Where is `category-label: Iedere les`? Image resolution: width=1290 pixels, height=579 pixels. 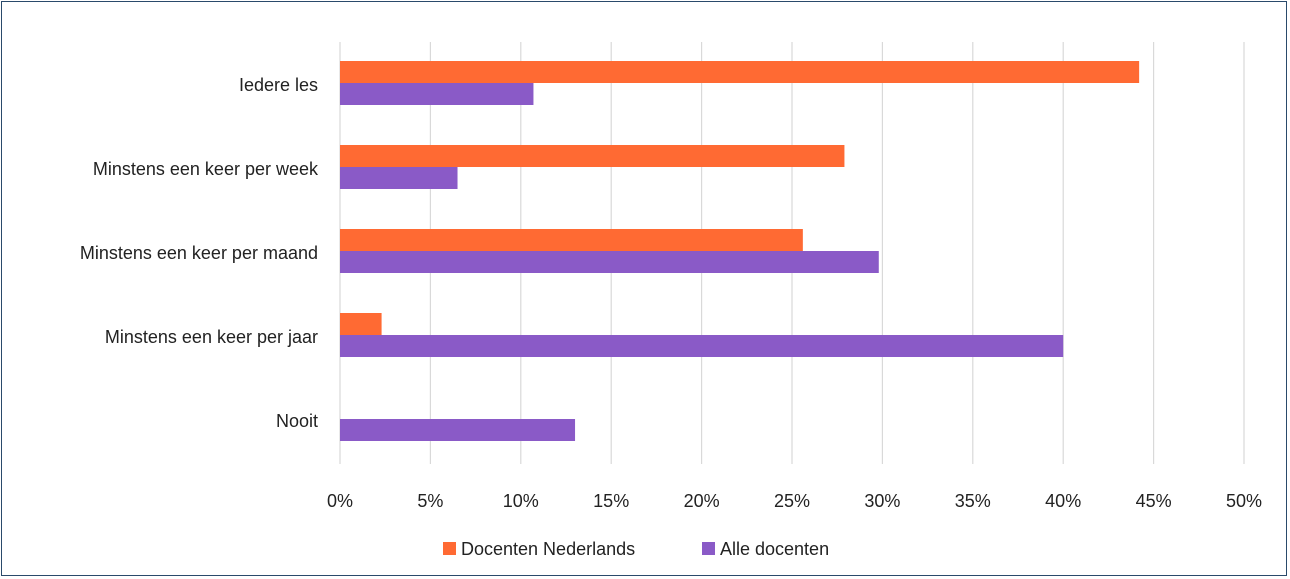
category-label: Iedere les is located at coordinates (278, 85).